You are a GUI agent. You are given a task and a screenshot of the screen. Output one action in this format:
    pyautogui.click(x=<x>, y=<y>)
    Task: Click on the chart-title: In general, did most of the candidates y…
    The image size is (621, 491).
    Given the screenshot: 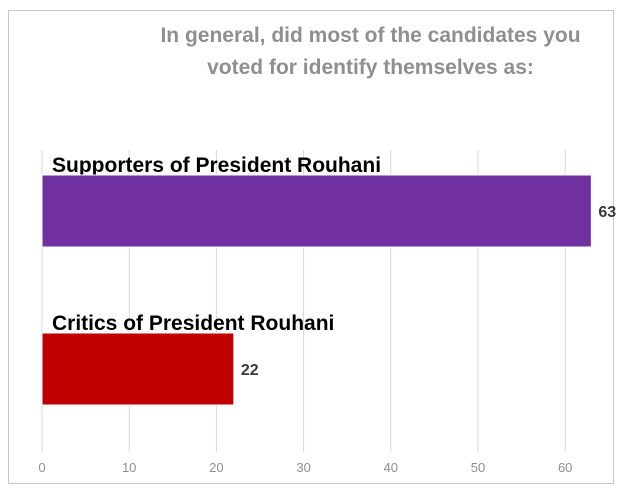 What is the action you would take?
    pyautogui.click(x=310, y=52)
    